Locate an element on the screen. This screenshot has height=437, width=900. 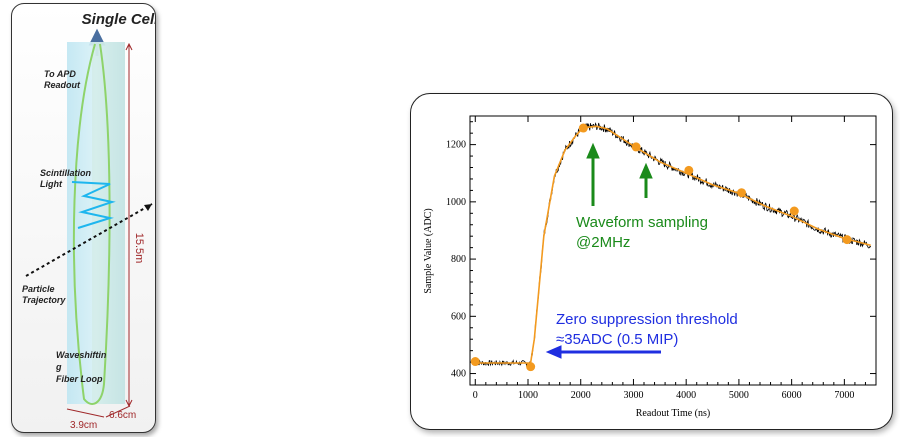
apd-label-line1: To APD is located at coordinates (60, 74).